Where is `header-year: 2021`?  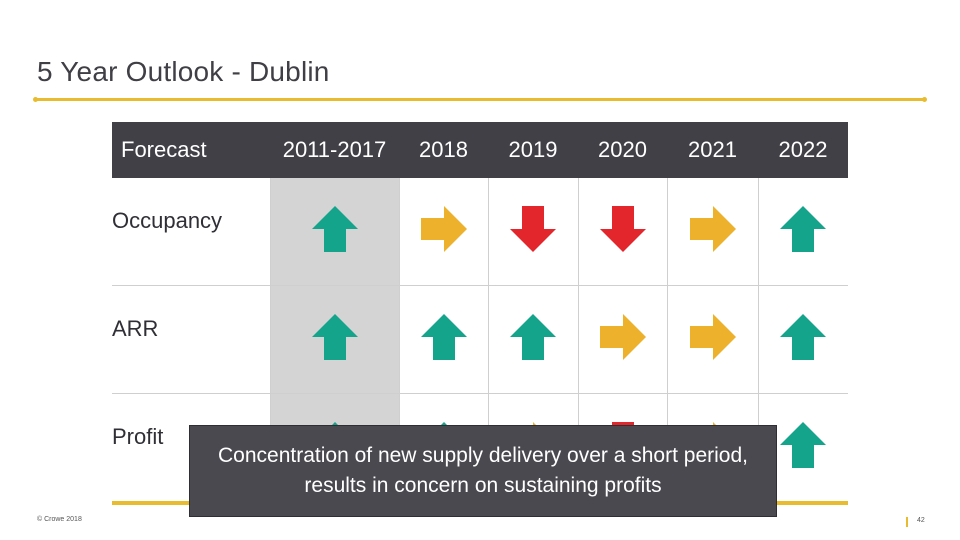
header-year: 2021 is located at coordinates (712, 150).